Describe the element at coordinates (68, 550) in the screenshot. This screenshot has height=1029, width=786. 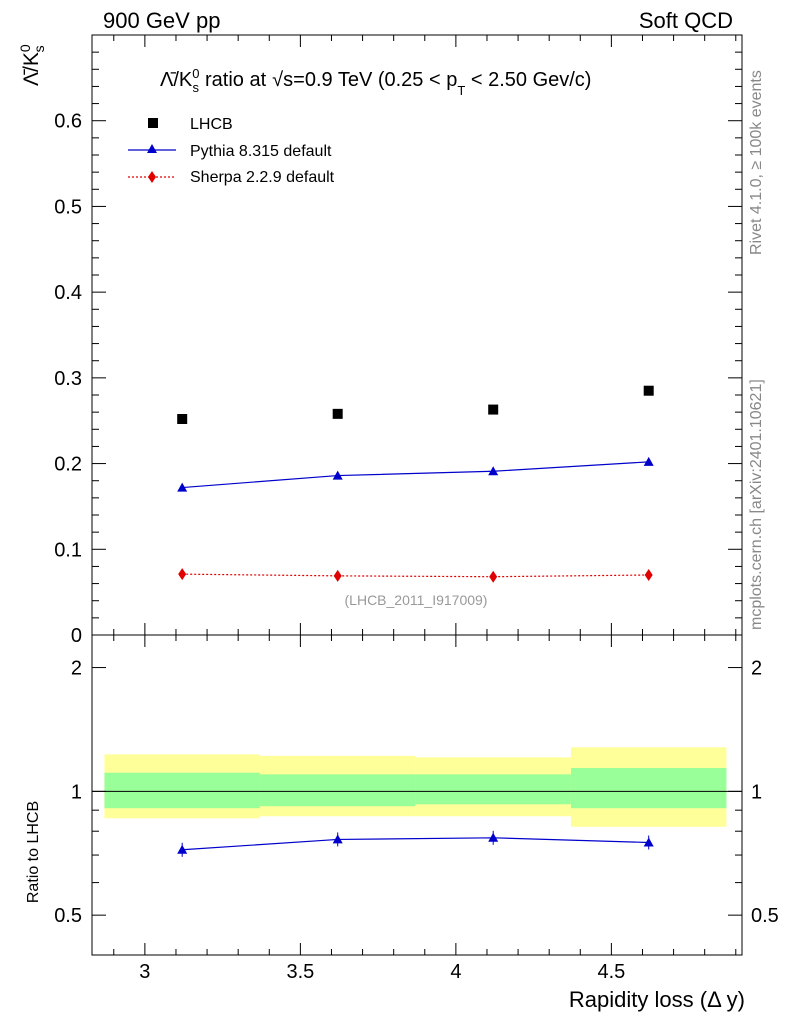
I see `main-y-tick-label-1: 0.1` at that location.